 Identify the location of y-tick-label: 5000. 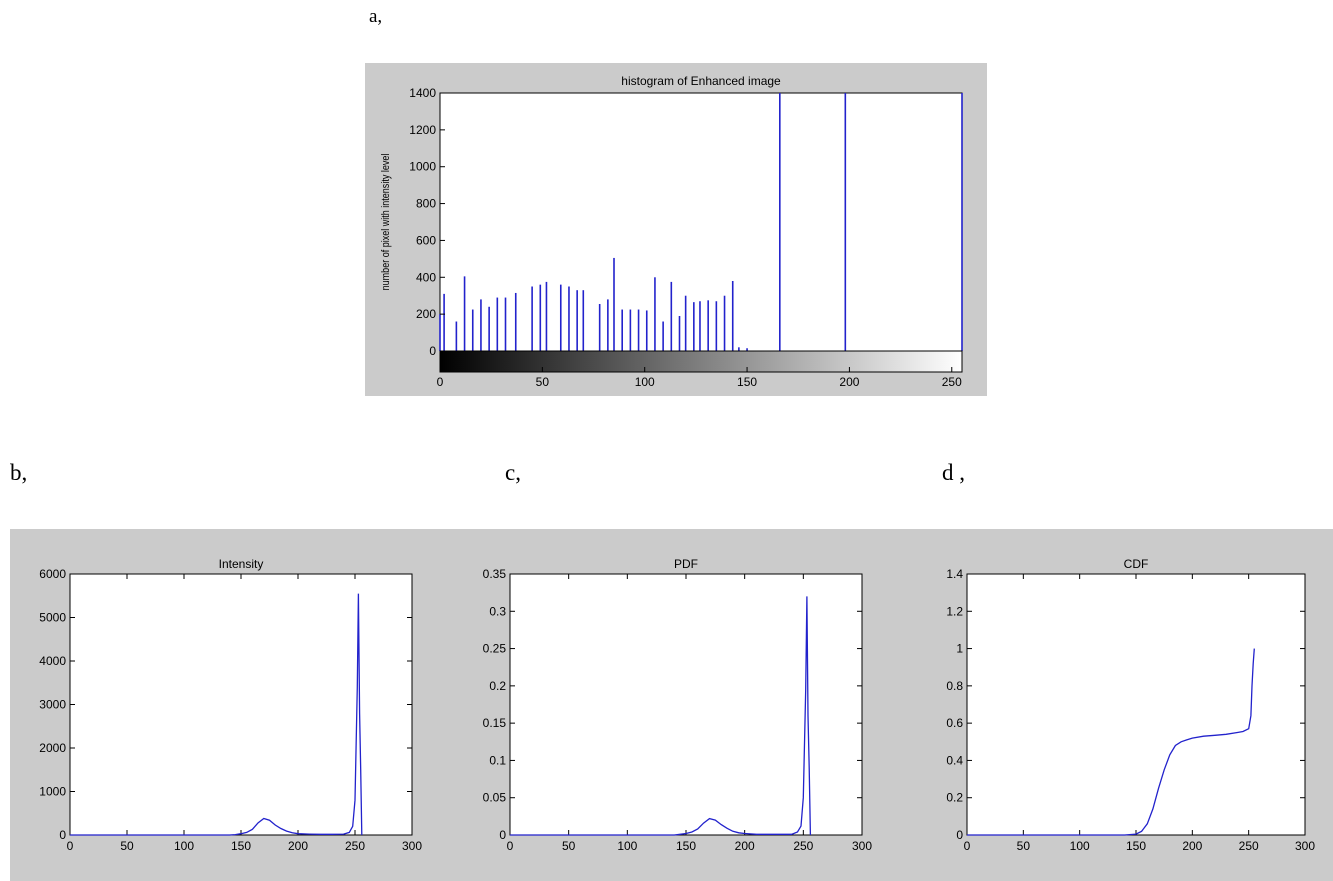
(52, 618).